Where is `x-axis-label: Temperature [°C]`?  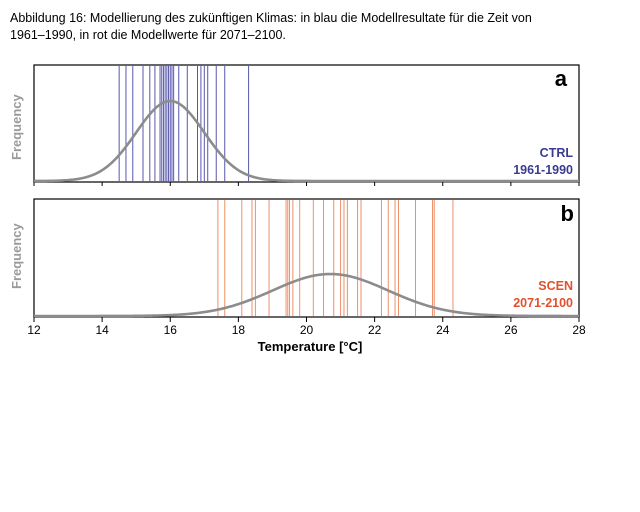
x-axis-label: Temperature [°C] is located at coordinates (310, 346).